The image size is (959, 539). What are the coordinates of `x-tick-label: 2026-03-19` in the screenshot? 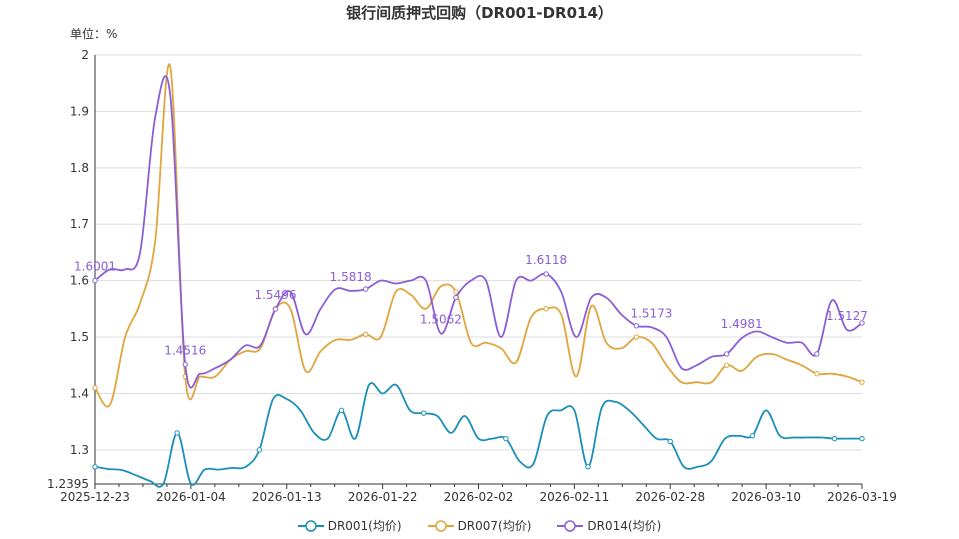 It's located at (862, 497).